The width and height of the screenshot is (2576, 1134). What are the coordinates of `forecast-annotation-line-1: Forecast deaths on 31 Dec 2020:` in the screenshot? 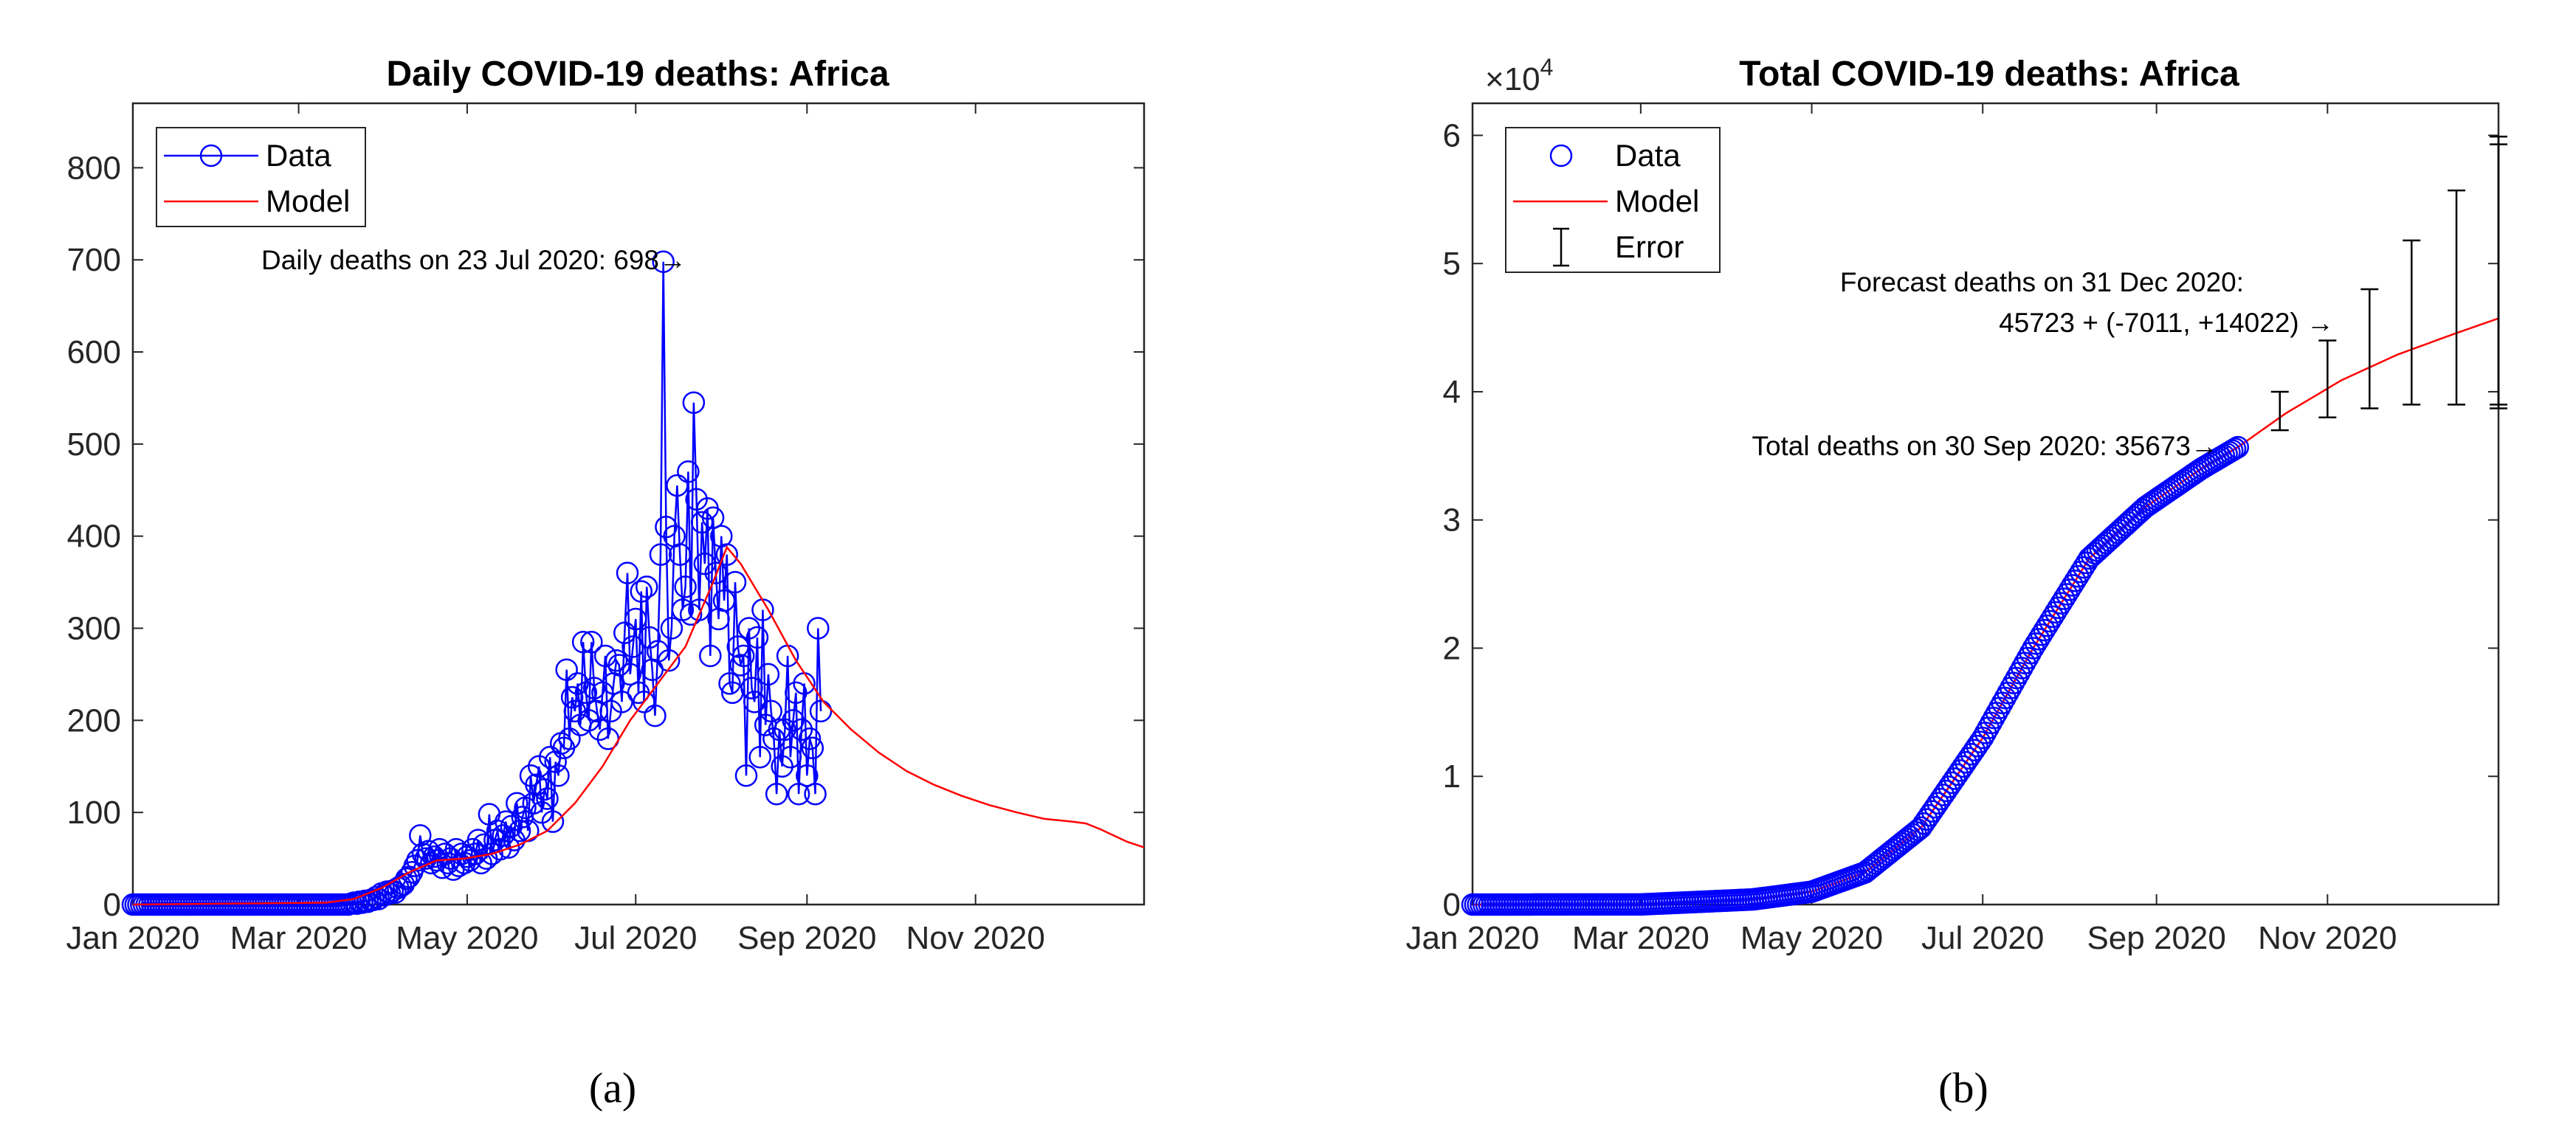 It's located at (2042, 282).